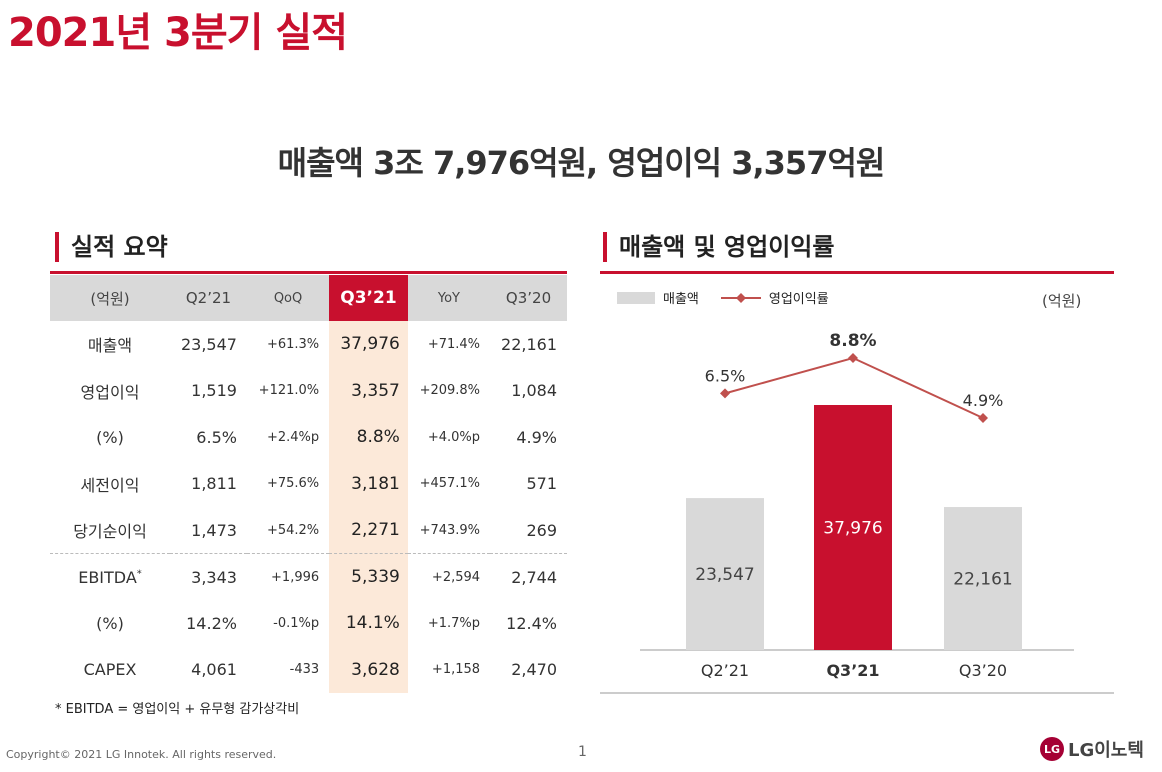 The image size is (1162, 772). What do you see at coordinates (1052, 749) in the screenshot?
I see `logo-mark: LG` at bounding box center [1052, 749].